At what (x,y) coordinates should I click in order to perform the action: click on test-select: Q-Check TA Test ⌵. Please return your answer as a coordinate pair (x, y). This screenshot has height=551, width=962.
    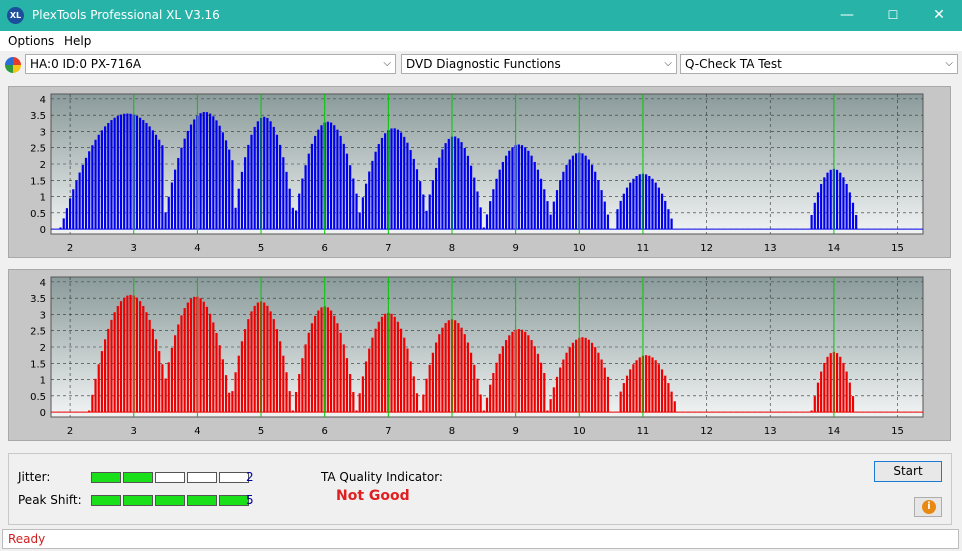
    Looking at the image, I should click on (819, 64).